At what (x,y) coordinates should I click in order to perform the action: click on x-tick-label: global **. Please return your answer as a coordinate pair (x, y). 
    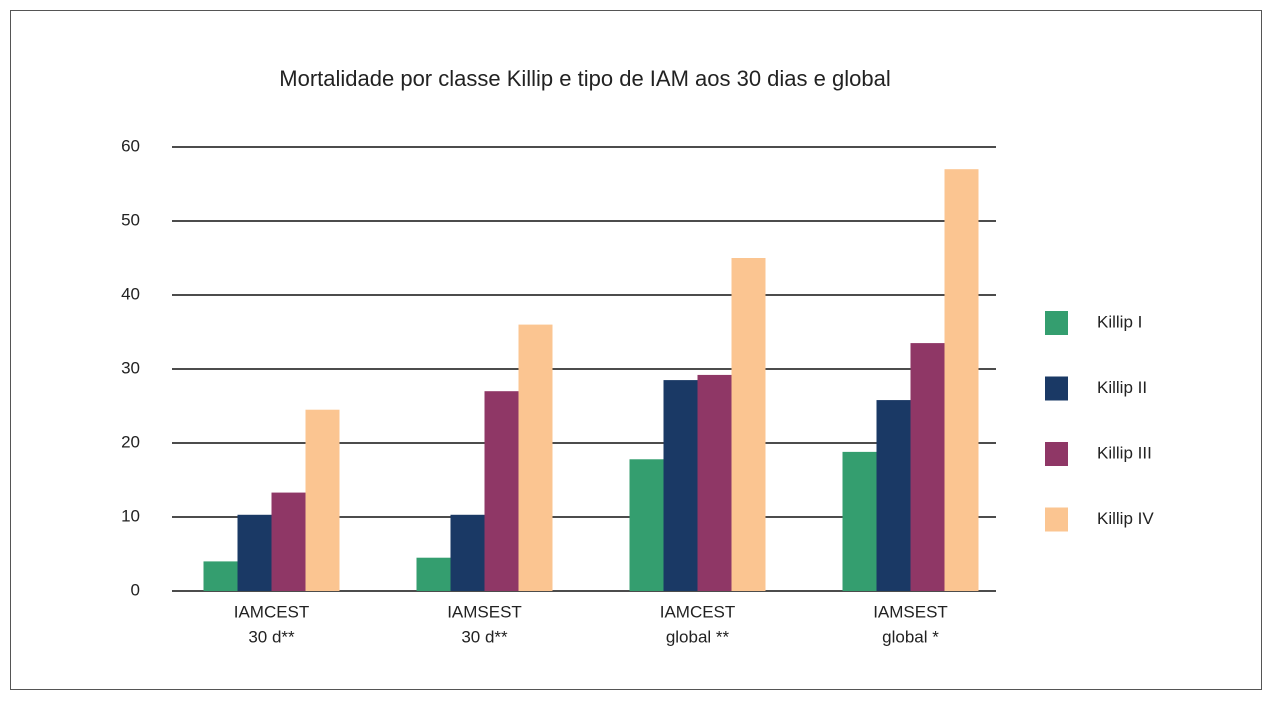
    Looking at the image, I should click on (698, 636).